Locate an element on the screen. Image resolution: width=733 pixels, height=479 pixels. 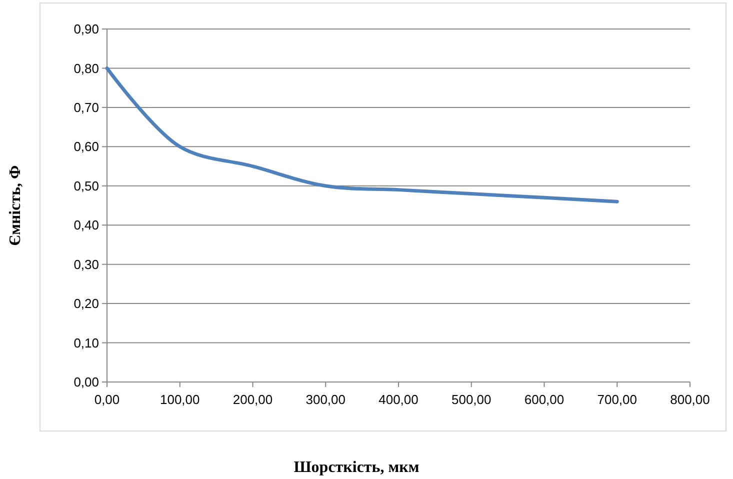
x-tick-label: 500,00 is located at coordinates (471, 399).